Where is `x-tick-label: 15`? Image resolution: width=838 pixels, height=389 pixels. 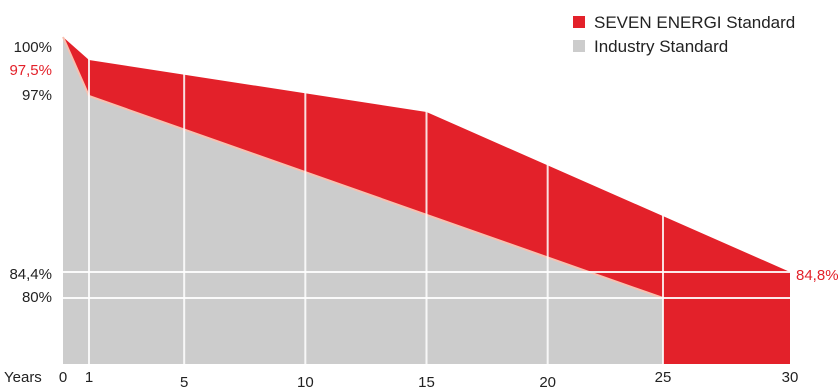
x-tick-label: 15 is located at coordinates (426, 381).